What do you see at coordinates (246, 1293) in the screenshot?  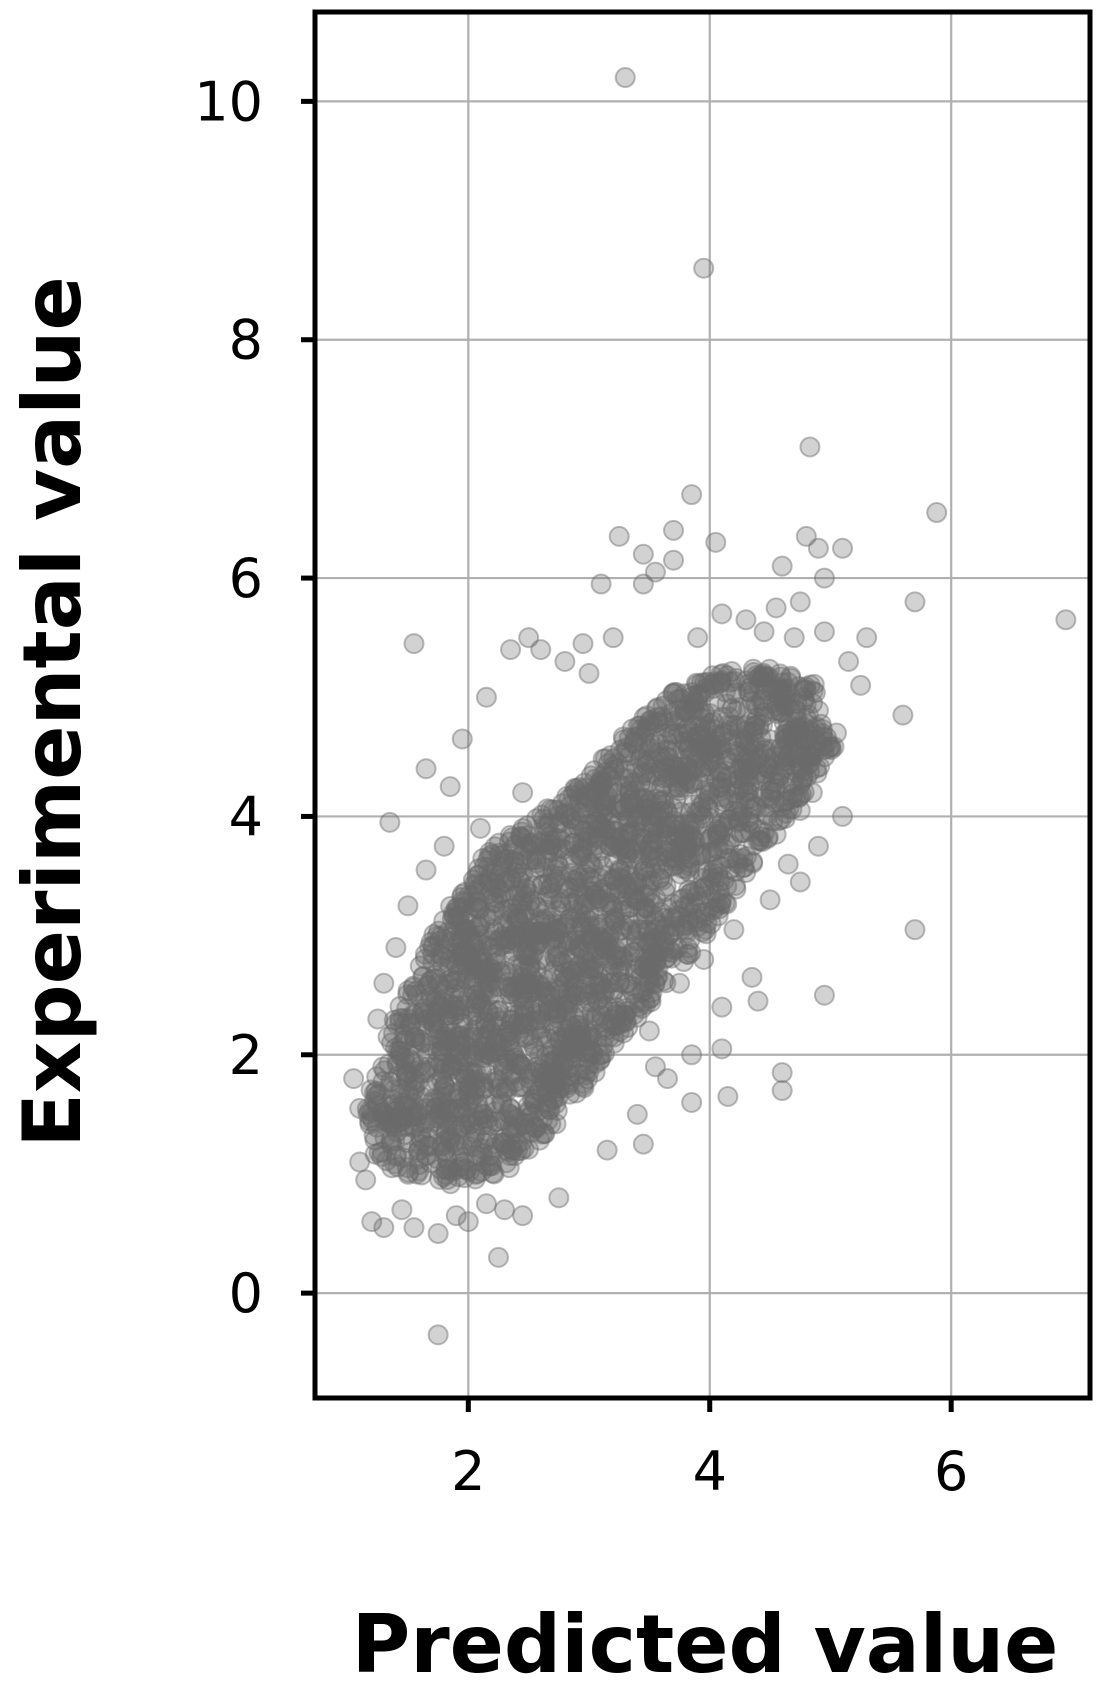 I see `y-tick-label: 0` at bounding box center [246, 1293].